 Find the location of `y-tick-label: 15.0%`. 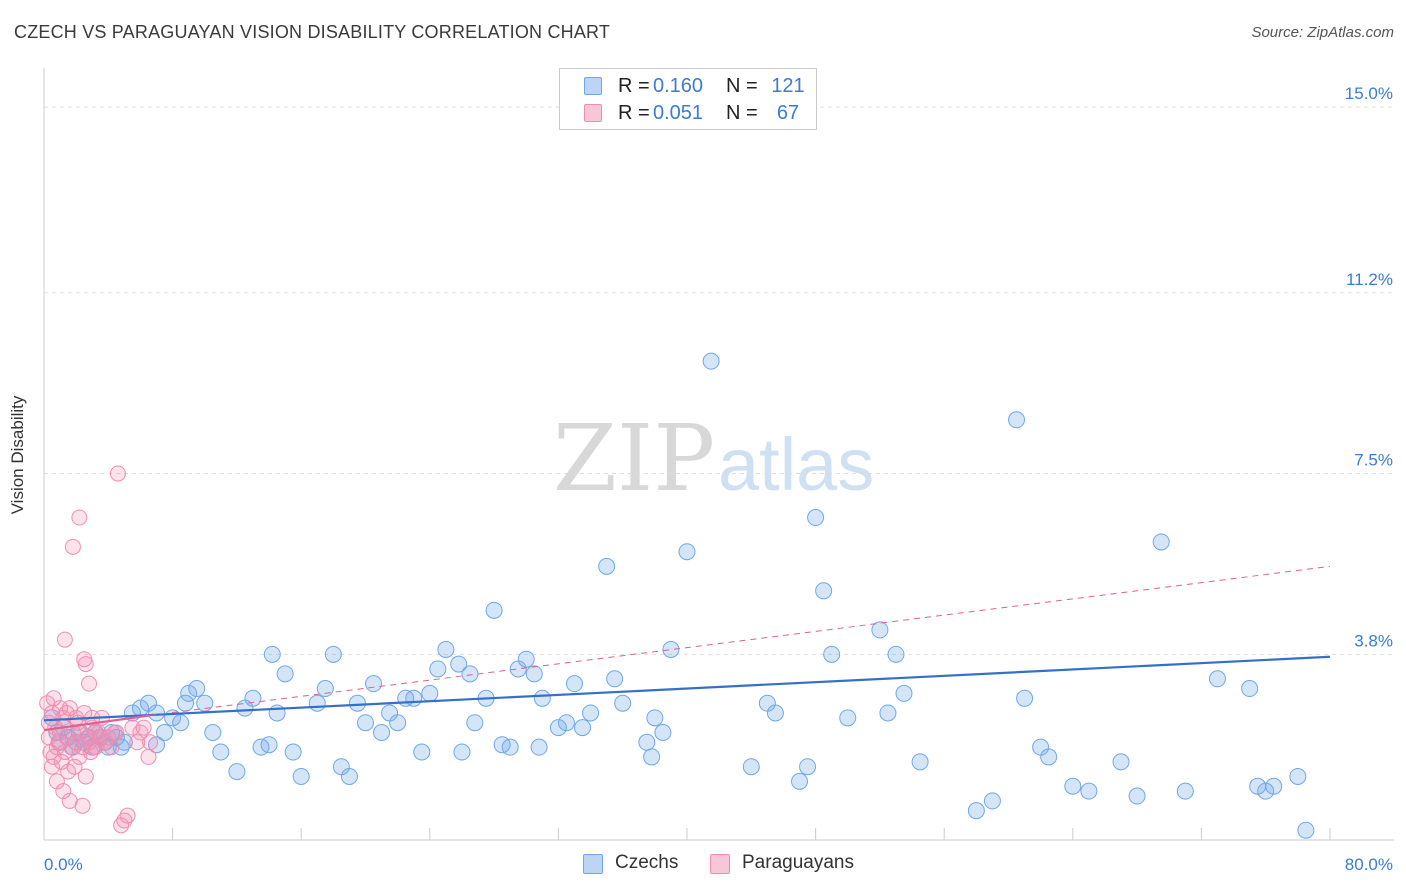

y-tick-label: 15.0% is located at coordinates (1369, 93).